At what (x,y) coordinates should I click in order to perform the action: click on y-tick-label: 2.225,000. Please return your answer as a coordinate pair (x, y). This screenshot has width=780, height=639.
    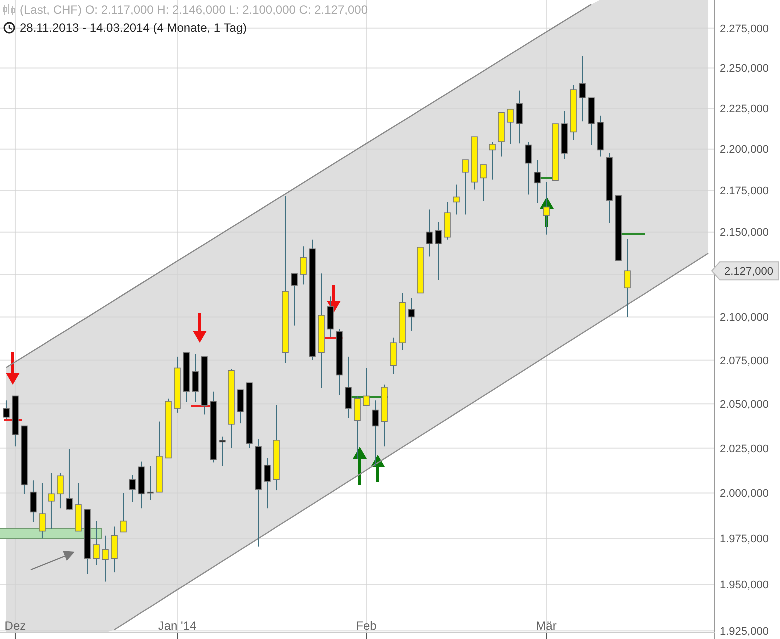
    Looking at the image, I should click on (744, 109).